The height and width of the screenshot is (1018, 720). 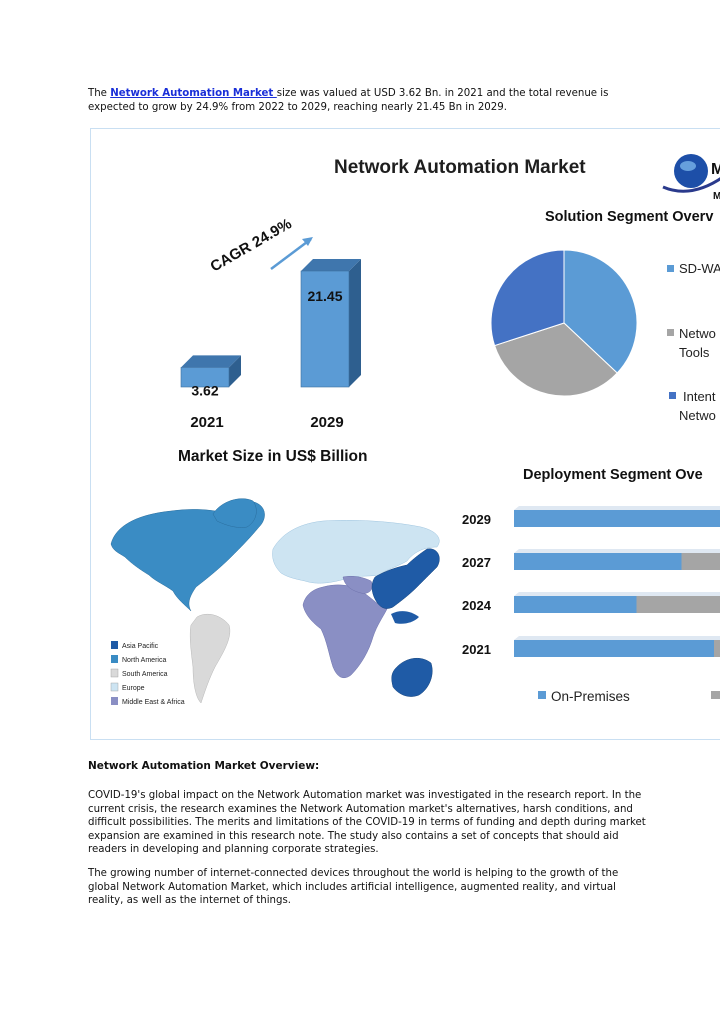 I want to click on company-logo: M MA, so click(x=691, y=178).